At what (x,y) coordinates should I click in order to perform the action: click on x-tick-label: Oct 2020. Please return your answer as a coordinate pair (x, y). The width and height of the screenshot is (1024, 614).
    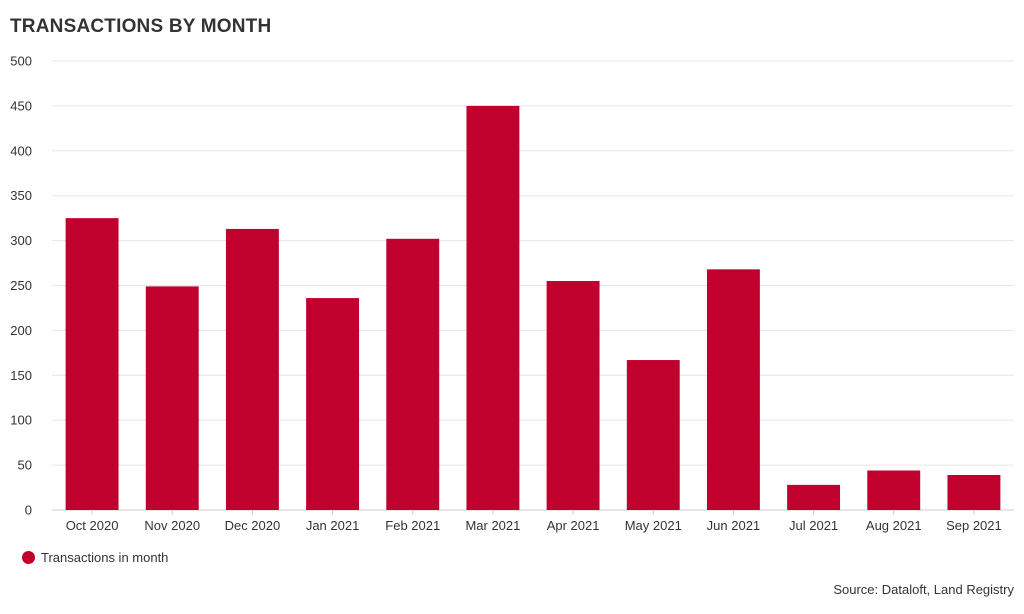
    Looking at the image, I should click on (92, 525).